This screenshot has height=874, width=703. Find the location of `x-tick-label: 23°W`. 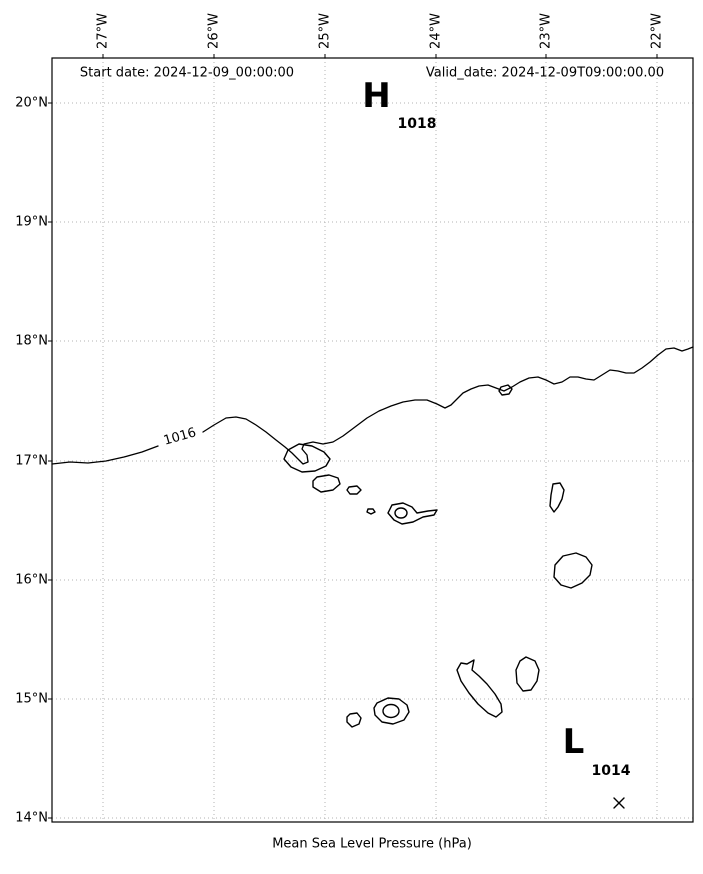

x-tick-label: 23°W is located at coordinates (546, 31).